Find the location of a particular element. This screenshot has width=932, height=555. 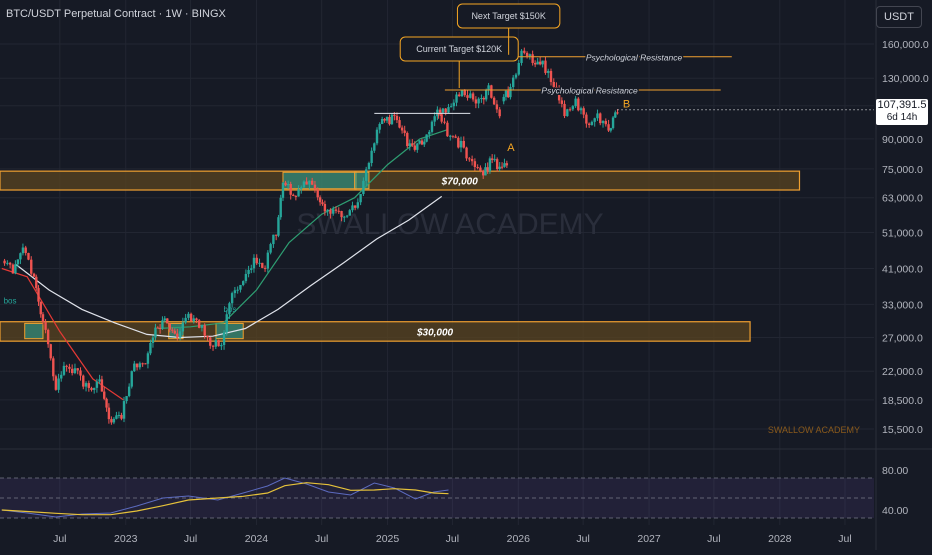

currency-button: USDT is located at coordinates (899, 17).